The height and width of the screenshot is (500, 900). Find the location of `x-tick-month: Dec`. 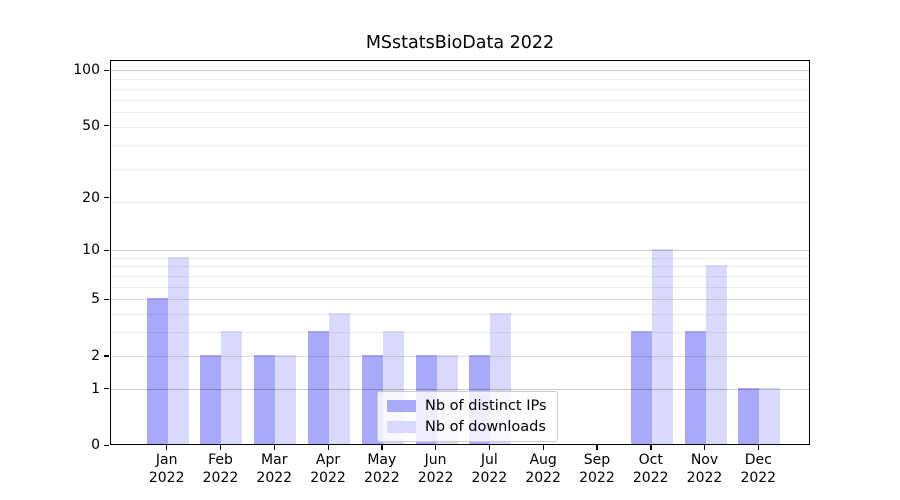

x-tick-month: Dec is located at coordinates (758, 460).